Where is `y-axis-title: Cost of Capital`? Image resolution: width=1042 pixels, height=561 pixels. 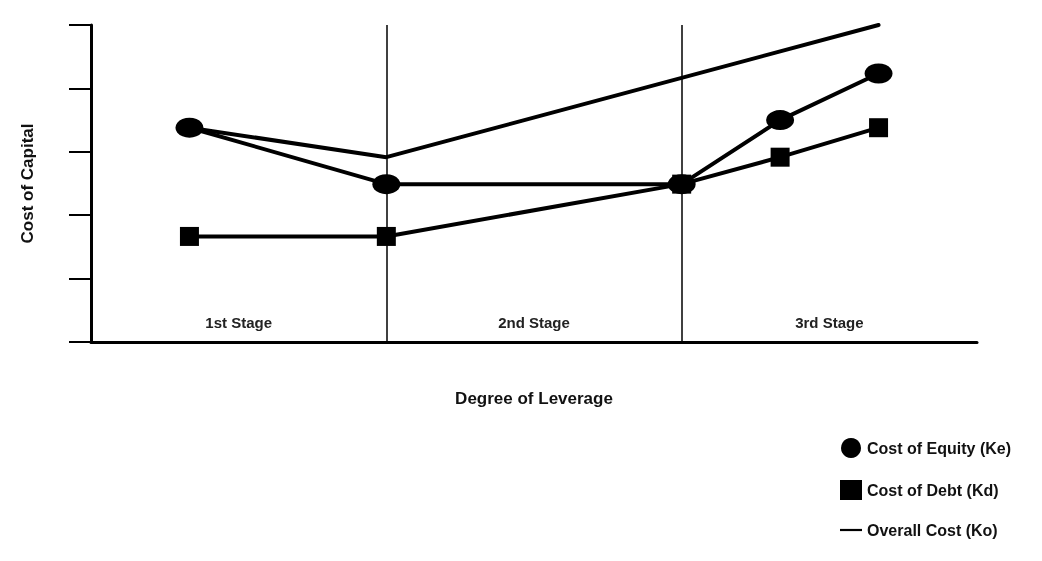
y-axis-title: Cost of Capital is located at coordinates (27, 183).